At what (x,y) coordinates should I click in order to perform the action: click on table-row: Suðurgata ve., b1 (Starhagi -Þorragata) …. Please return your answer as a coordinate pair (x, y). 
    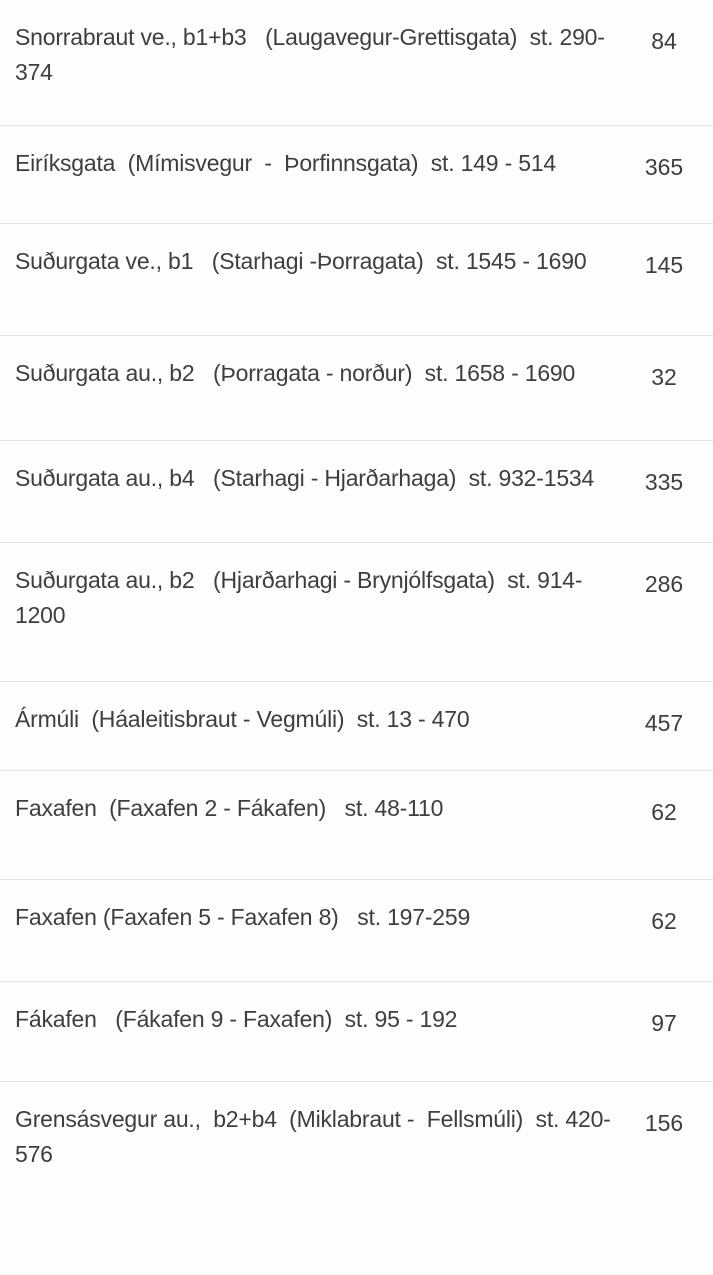
    Looking at the image, I should click on (356, 280).